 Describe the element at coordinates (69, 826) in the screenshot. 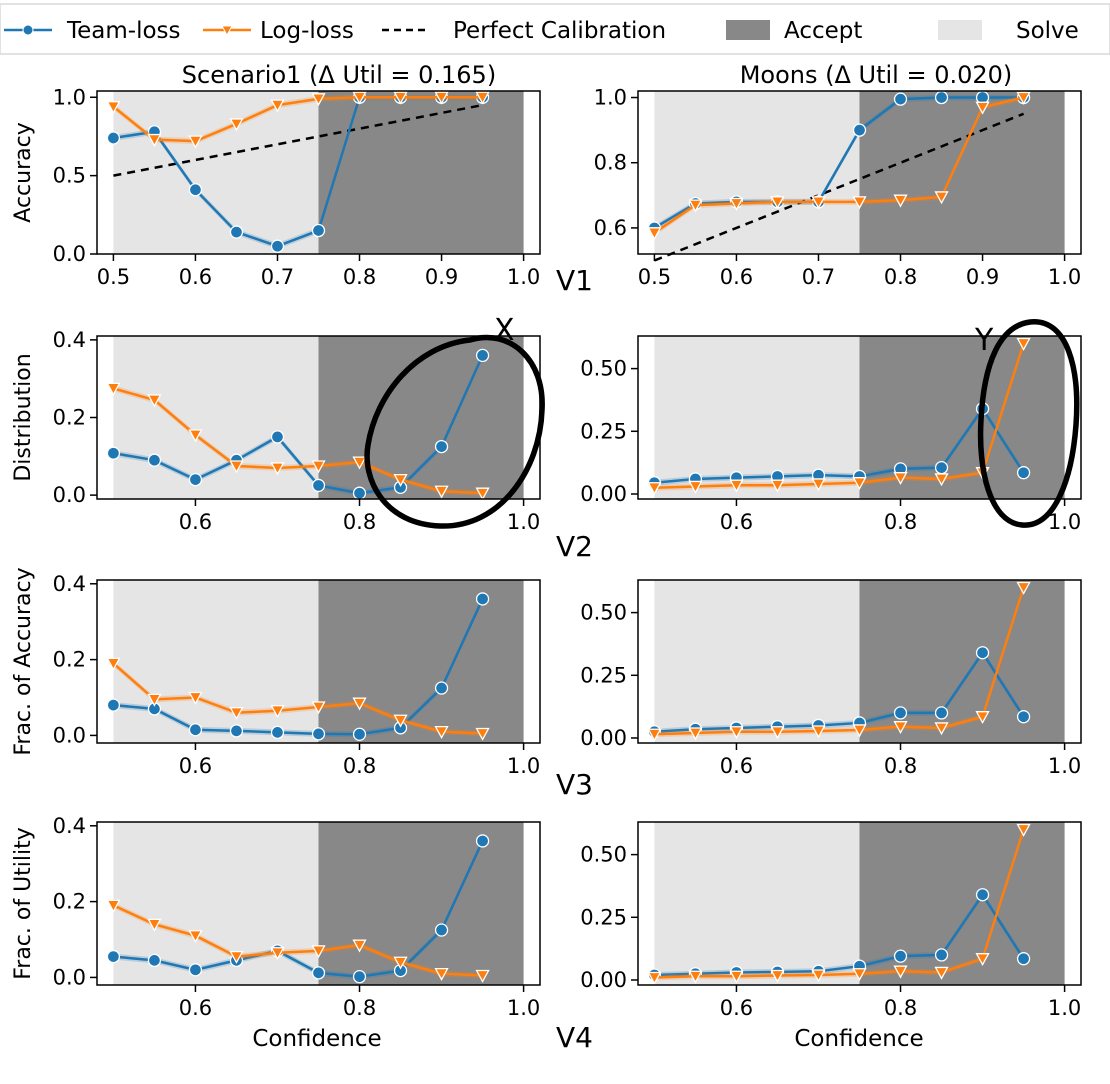

I see `y-tick-label: 0.4` at that location.